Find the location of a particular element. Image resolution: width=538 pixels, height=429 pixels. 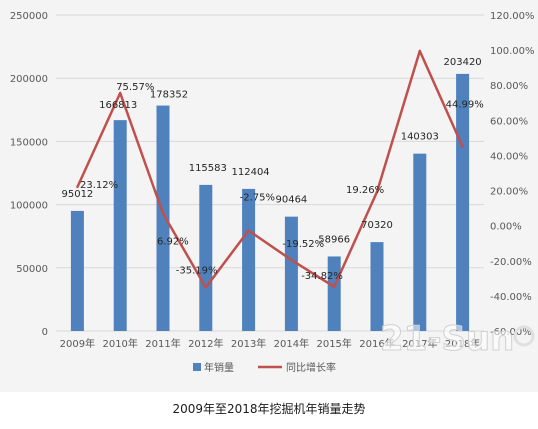

x-axis-tick-label: 2016年 is located at coordinates (376, 343).